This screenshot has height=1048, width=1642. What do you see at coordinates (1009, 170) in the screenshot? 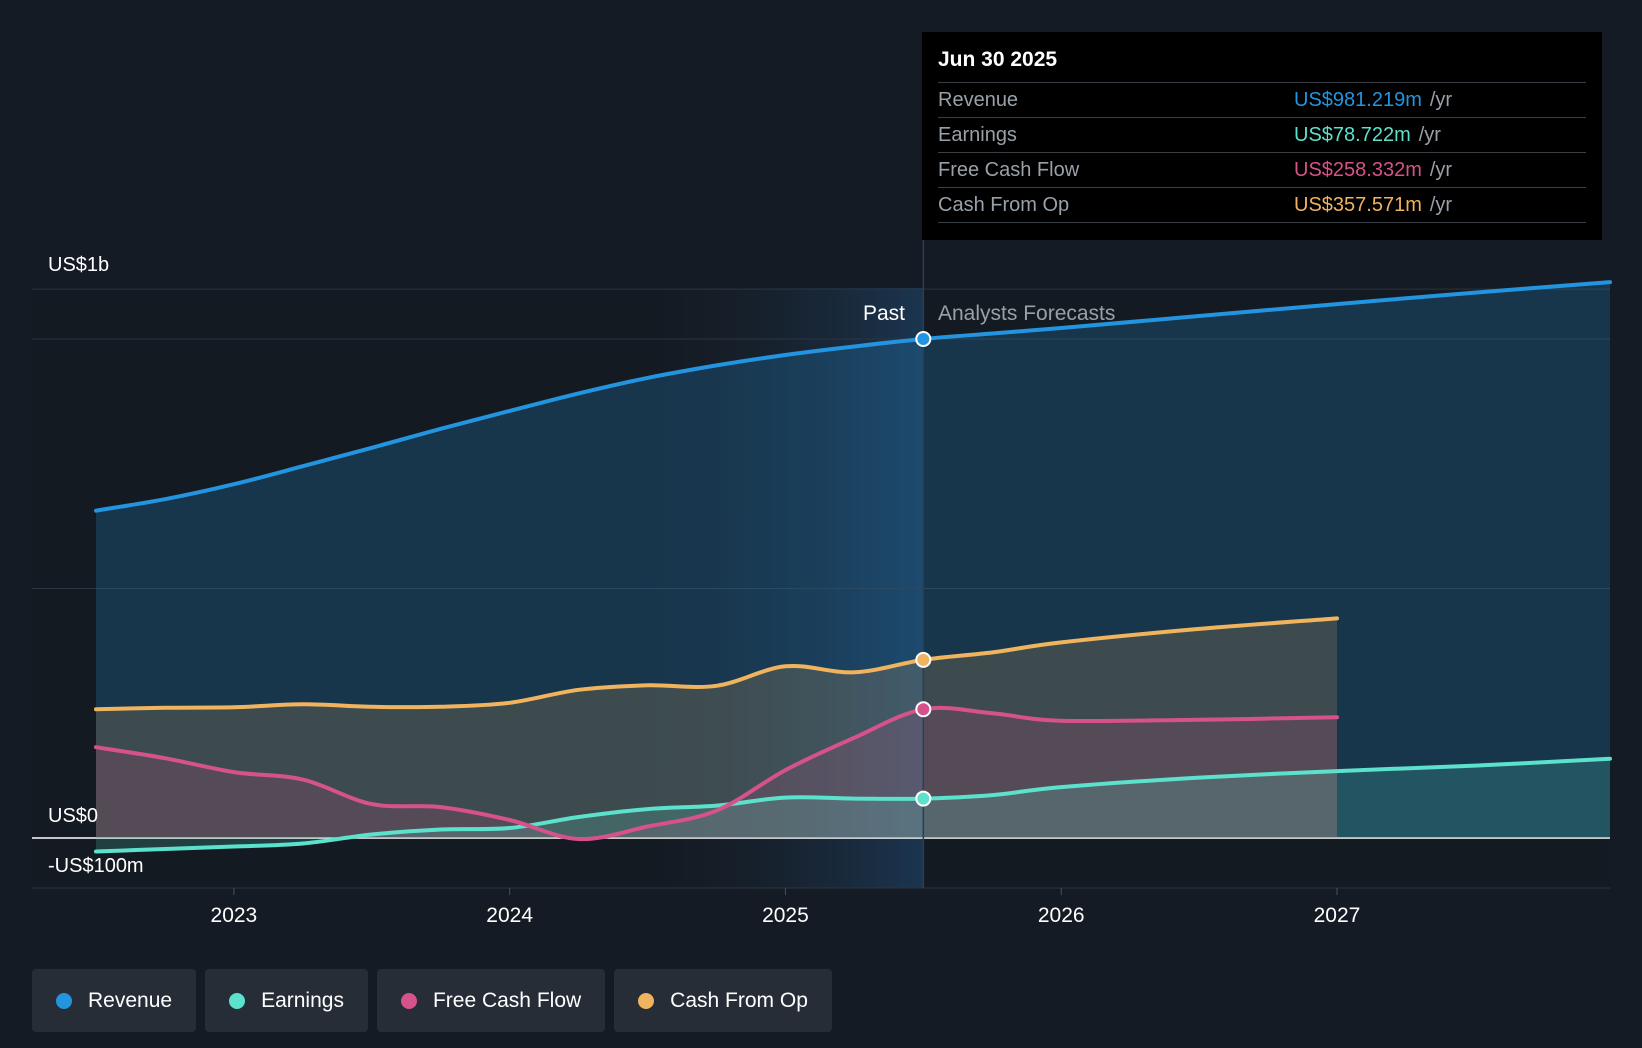
I see `tooltip-label: Free Cash Flow` at bounding box center [1009, 170].